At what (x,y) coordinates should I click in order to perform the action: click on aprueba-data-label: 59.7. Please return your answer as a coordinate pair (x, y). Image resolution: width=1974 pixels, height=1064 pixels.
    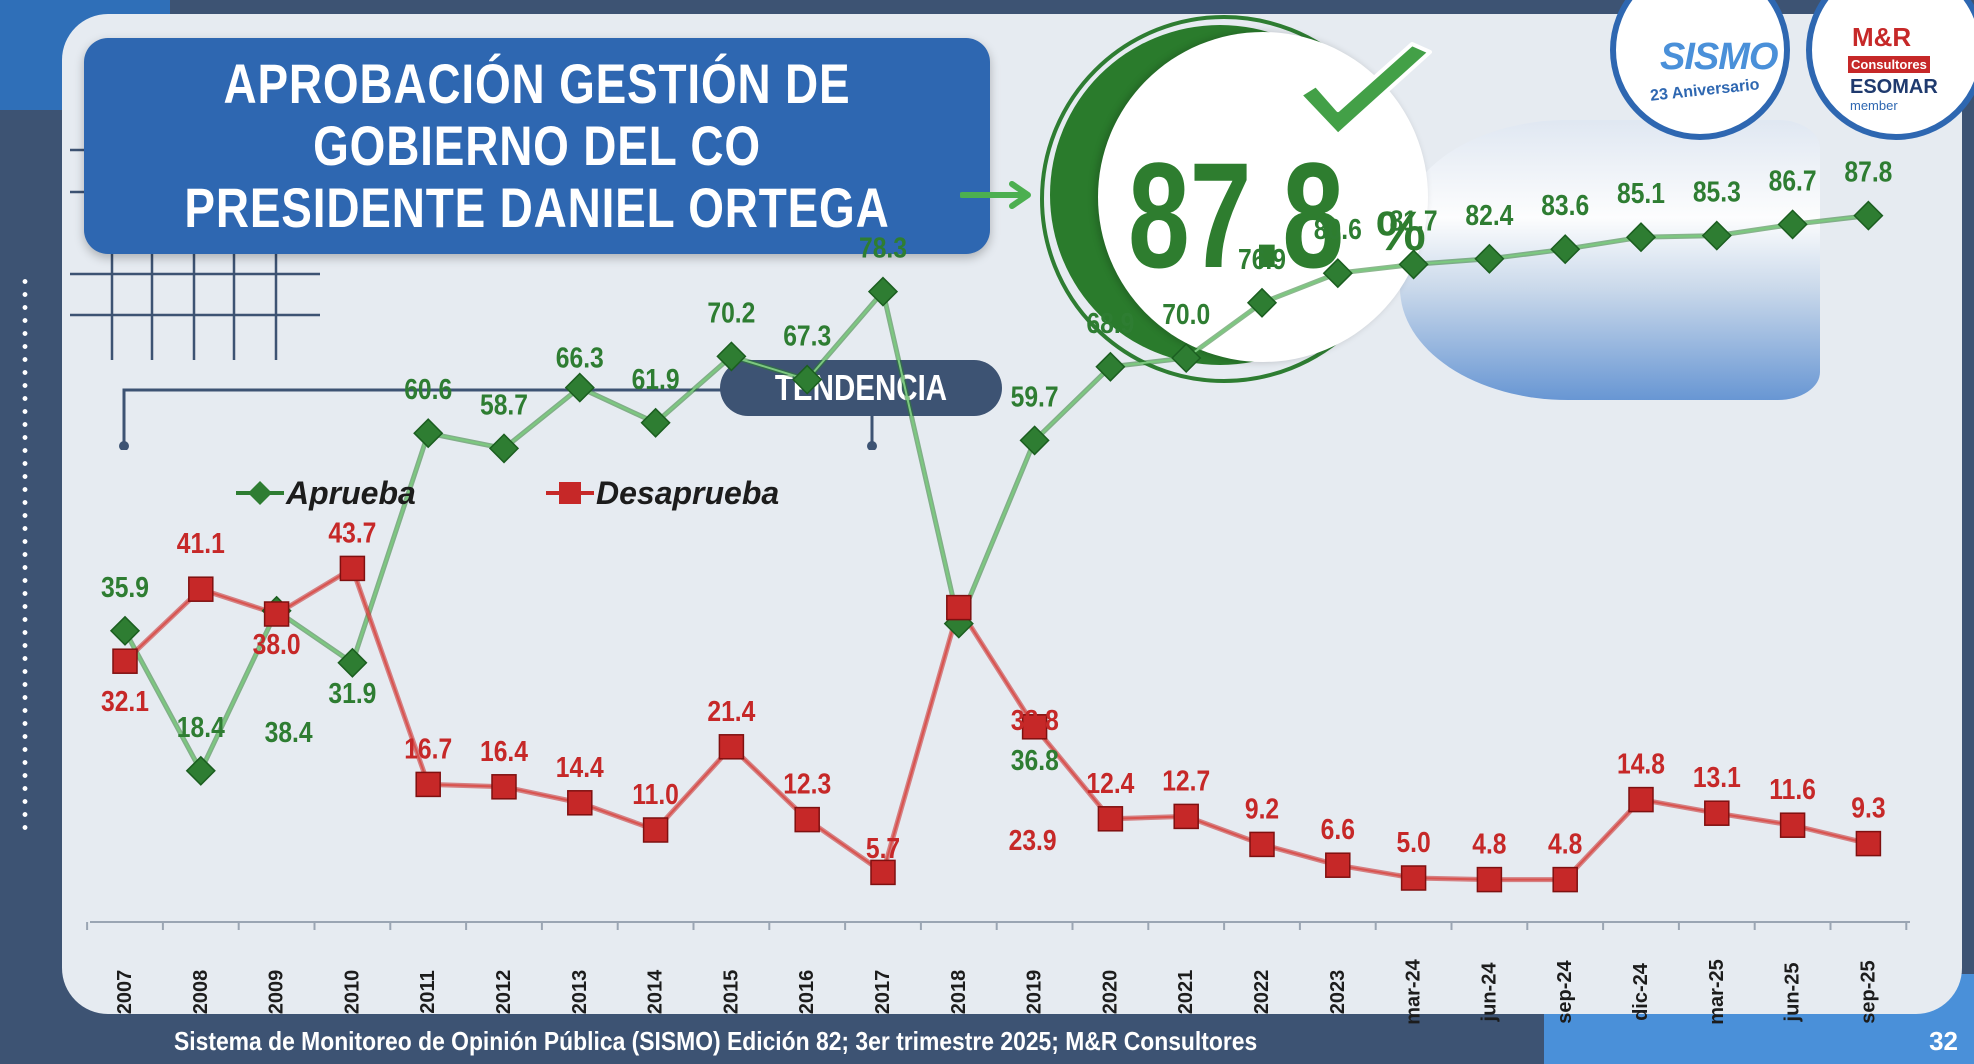
    Looking at the image, I should click on (1035, 397).